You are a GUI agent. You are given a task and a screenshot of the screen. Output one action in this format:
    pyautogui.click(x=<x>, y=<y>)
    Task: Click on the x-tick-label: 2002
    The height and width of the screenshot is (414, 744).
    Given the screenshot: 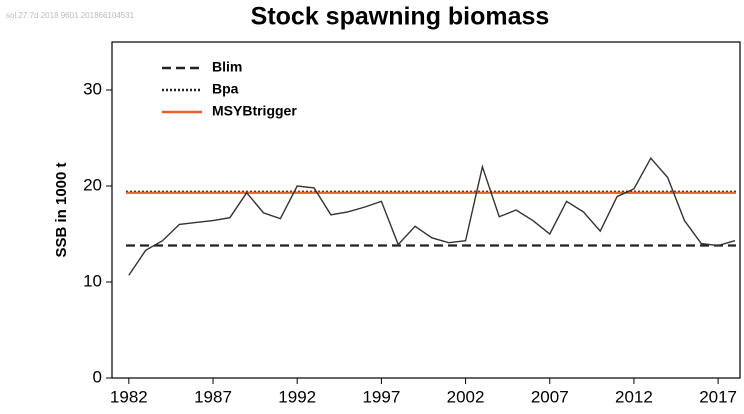 What is the action you would take?
    pyautogui.click(x=466, y=396)
    